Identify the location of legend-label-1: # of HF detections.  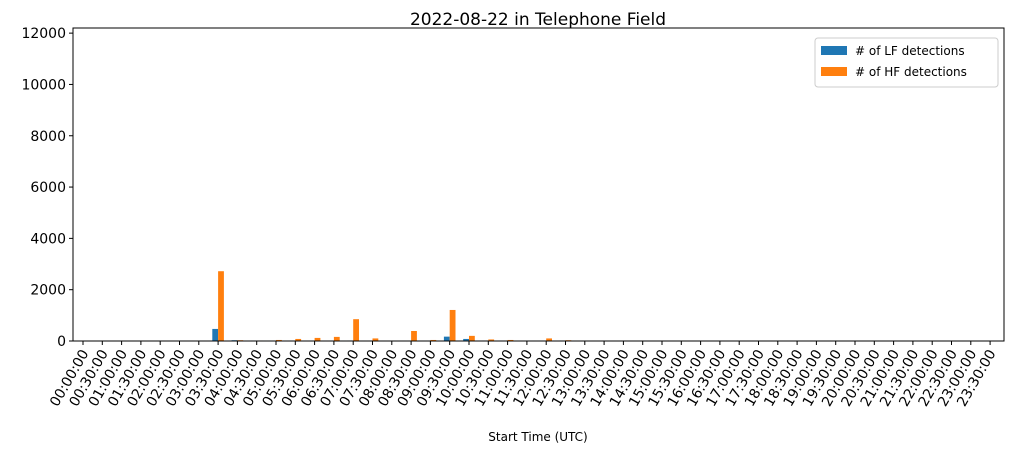
(911, 72).